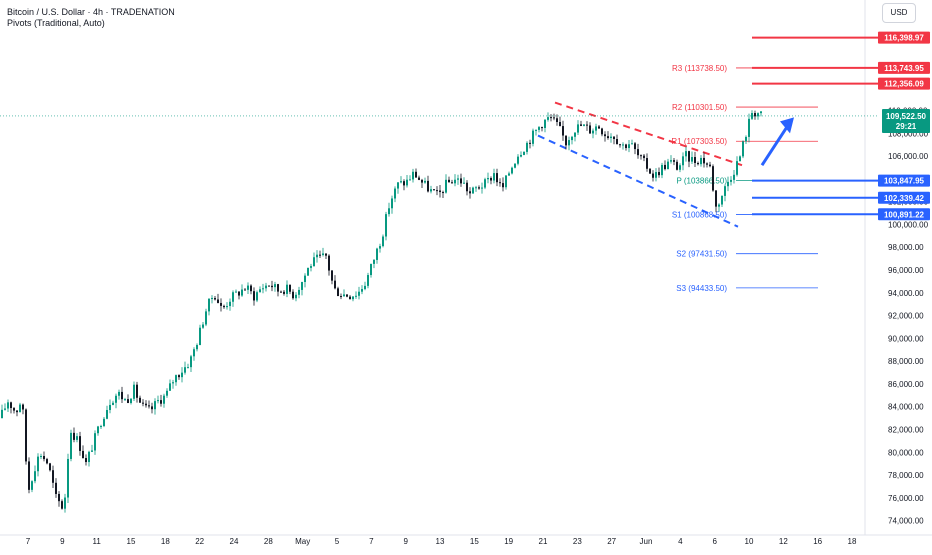  What do you see at coordinates (56, 23) in the screenshot?
I see `indicator-label: Pivots (Traditional, Auto)` at bounding box center [56, 23].